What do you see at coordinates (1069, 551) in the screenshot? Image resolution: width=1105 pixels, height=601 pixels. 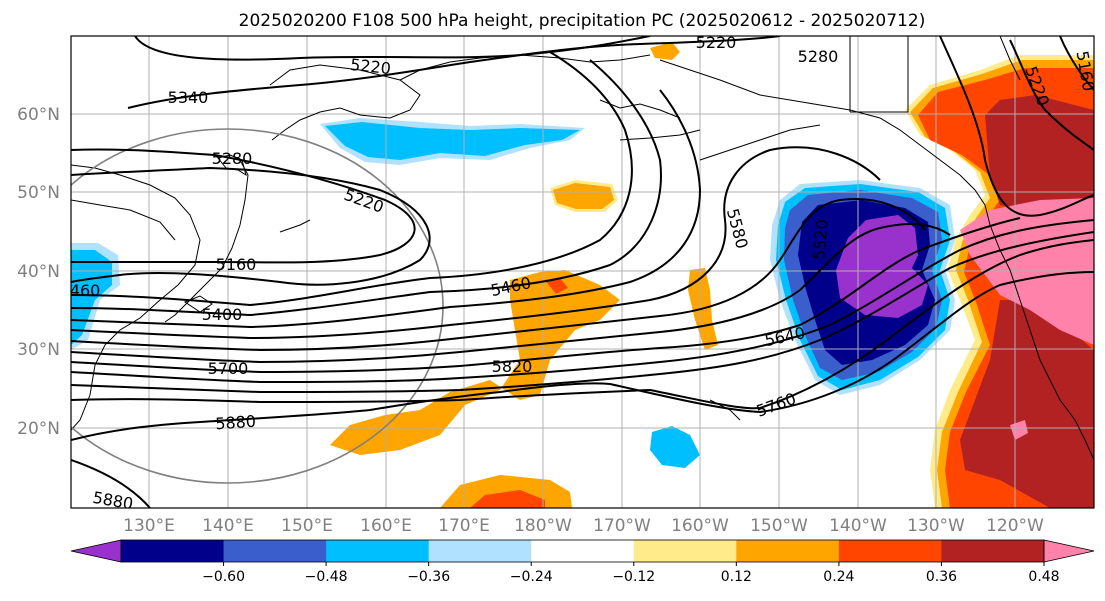 I see `colorbar-extend-max` at bounding box center [1069, 551].